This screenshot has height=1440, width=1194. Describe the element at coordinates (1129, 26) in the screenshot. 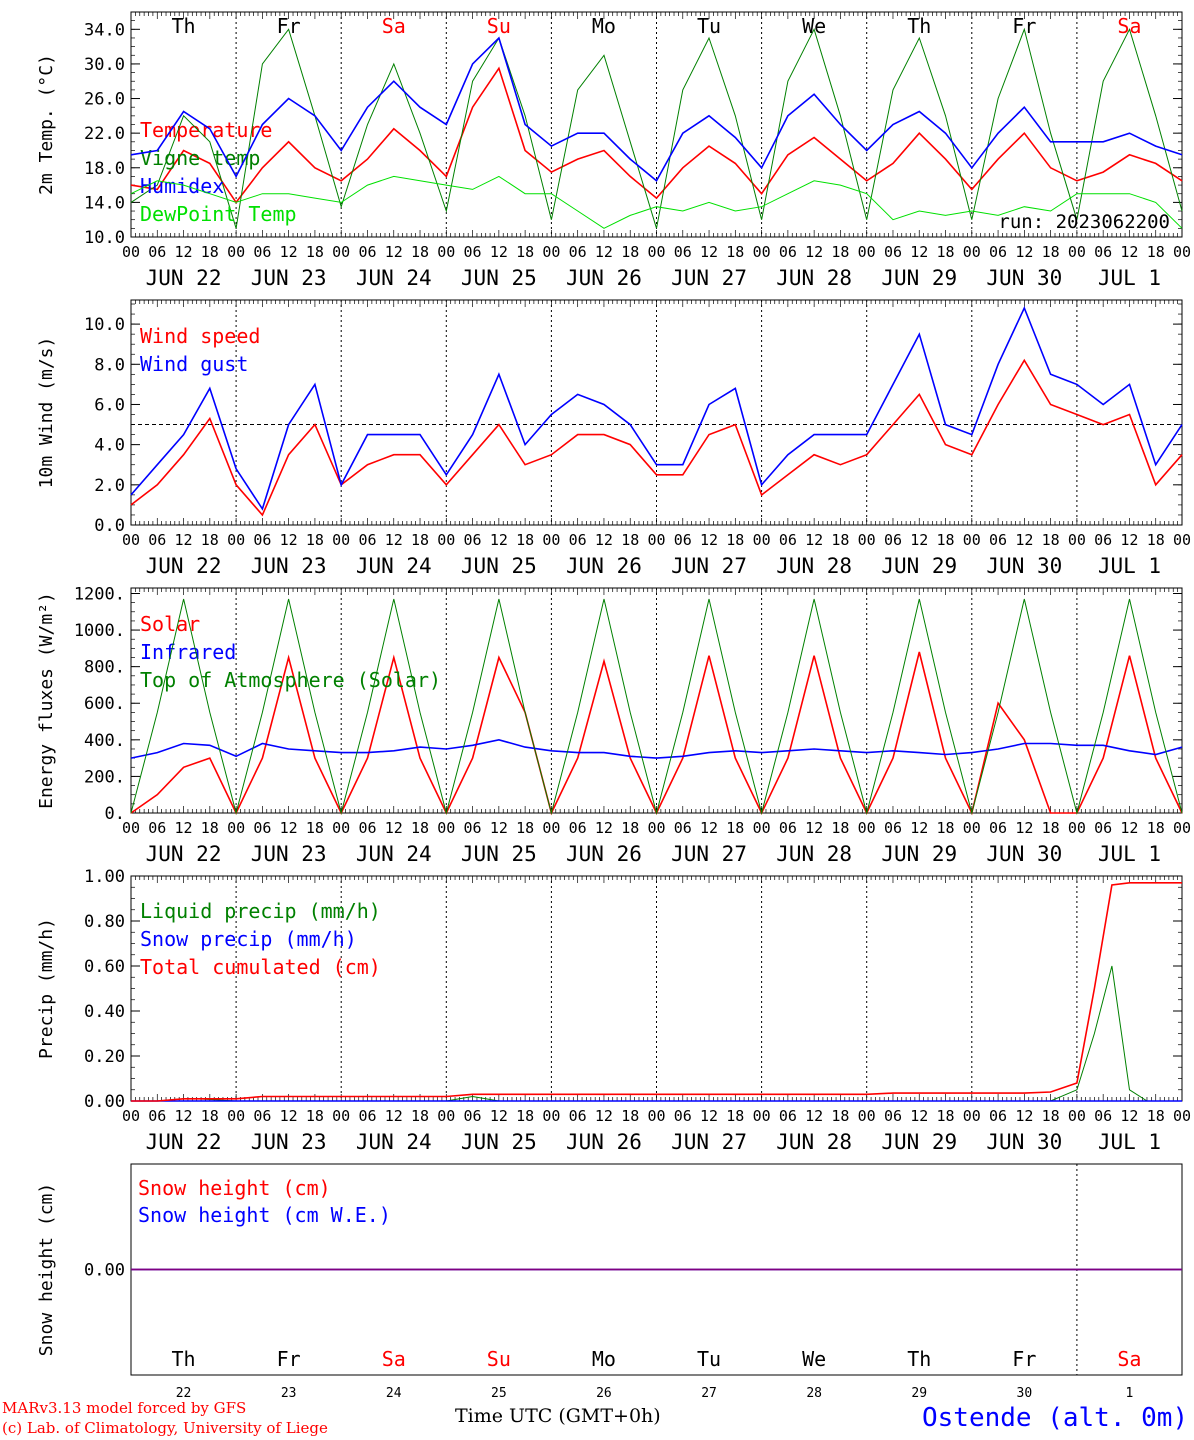

I see `weekday-label-top: Sa` at that location.